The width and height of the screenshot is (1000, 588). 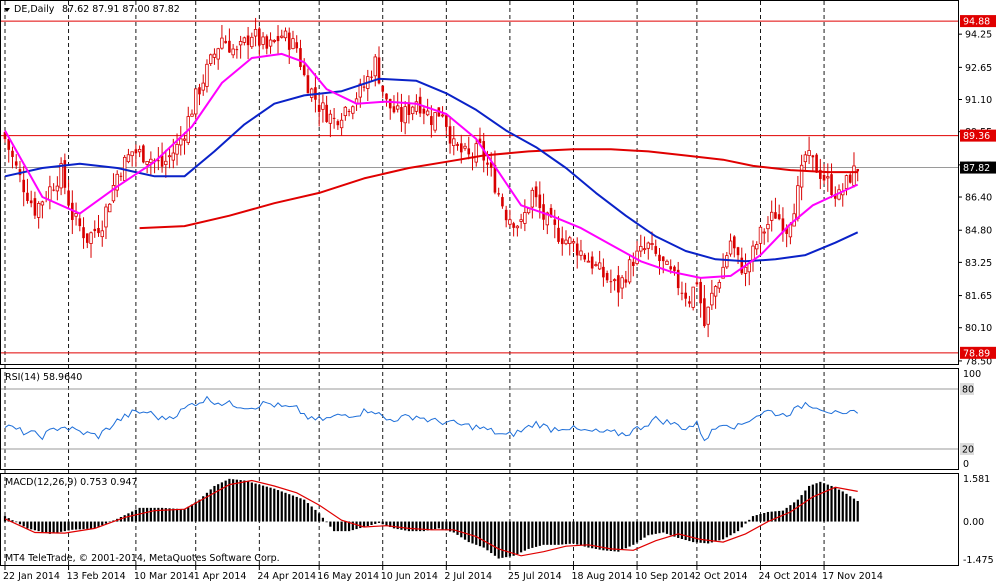 I want to click on current-price-badge, so click(x=978, y=167).